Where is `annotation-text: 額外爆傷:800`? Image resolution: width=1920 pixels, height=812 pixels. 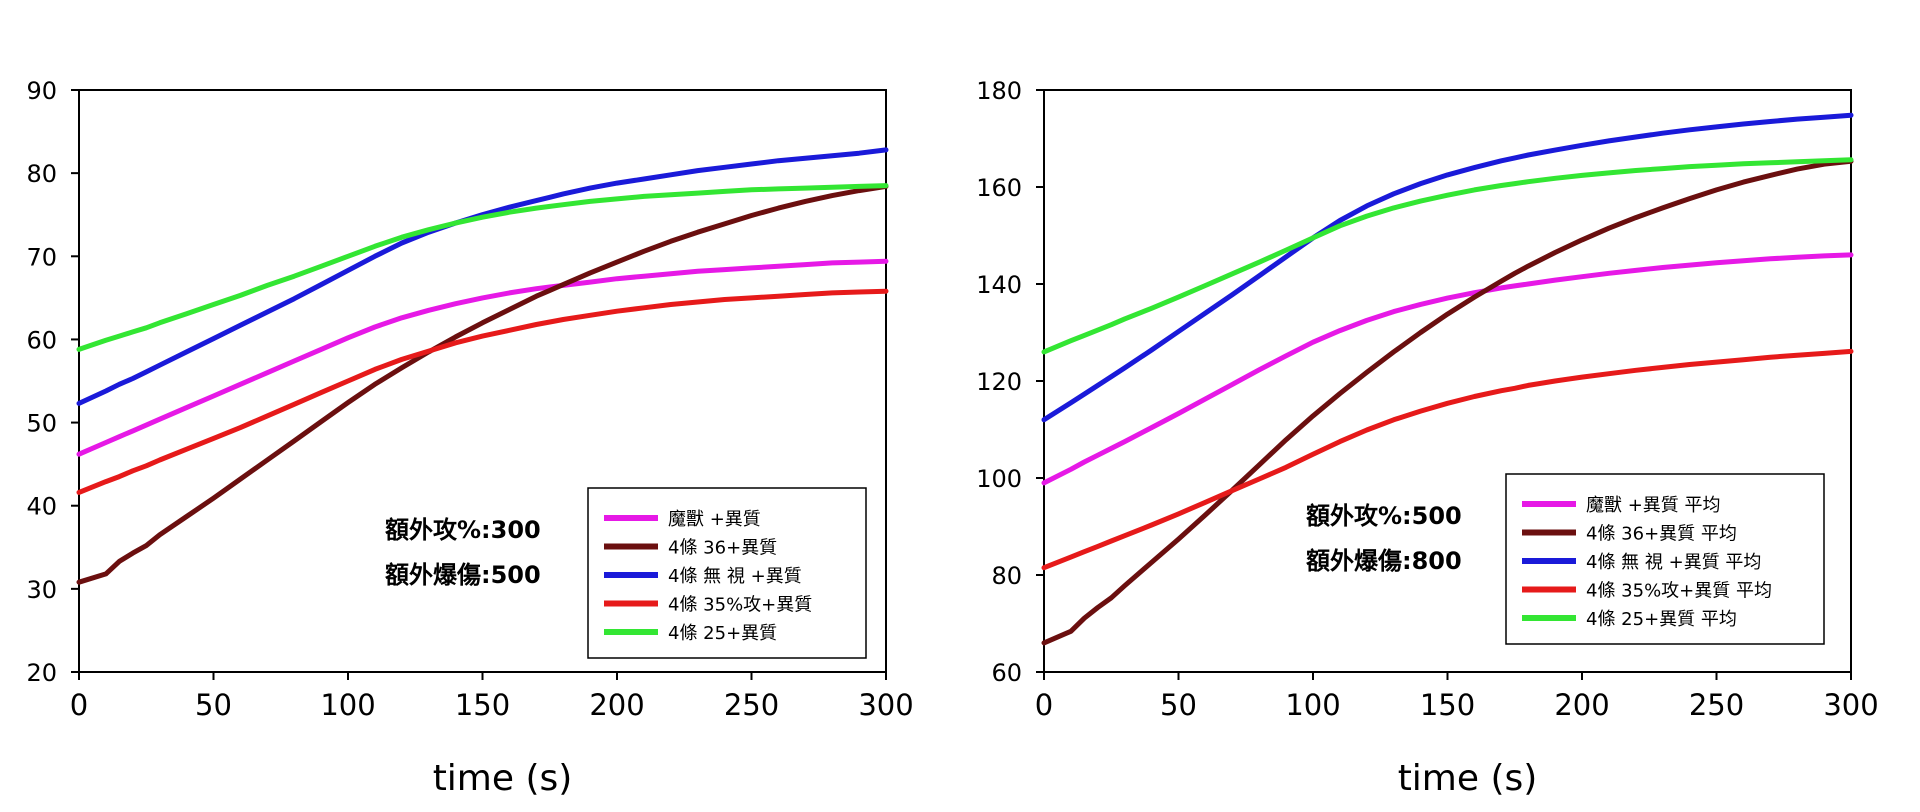 annotation-text: 額外爆傷:800 is located at coordinates (1384, 561).